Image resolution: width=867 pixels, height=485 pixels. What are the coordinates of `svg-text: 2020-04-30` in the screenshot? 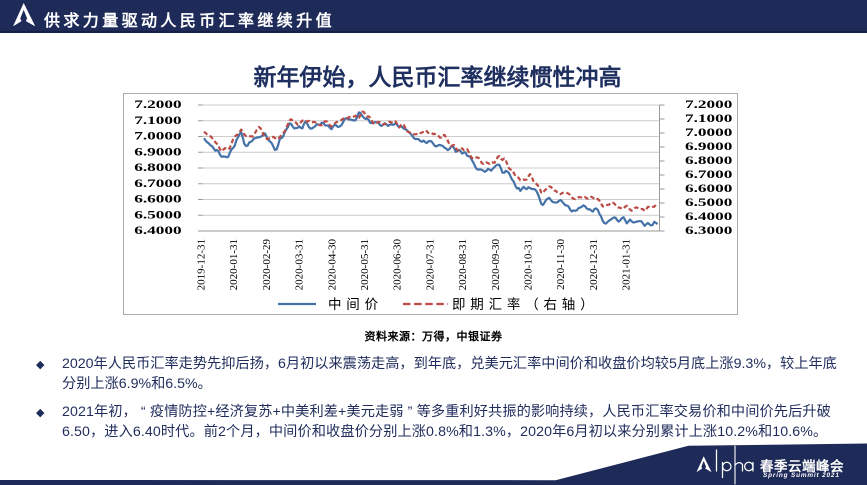 It's located at (332, 265).